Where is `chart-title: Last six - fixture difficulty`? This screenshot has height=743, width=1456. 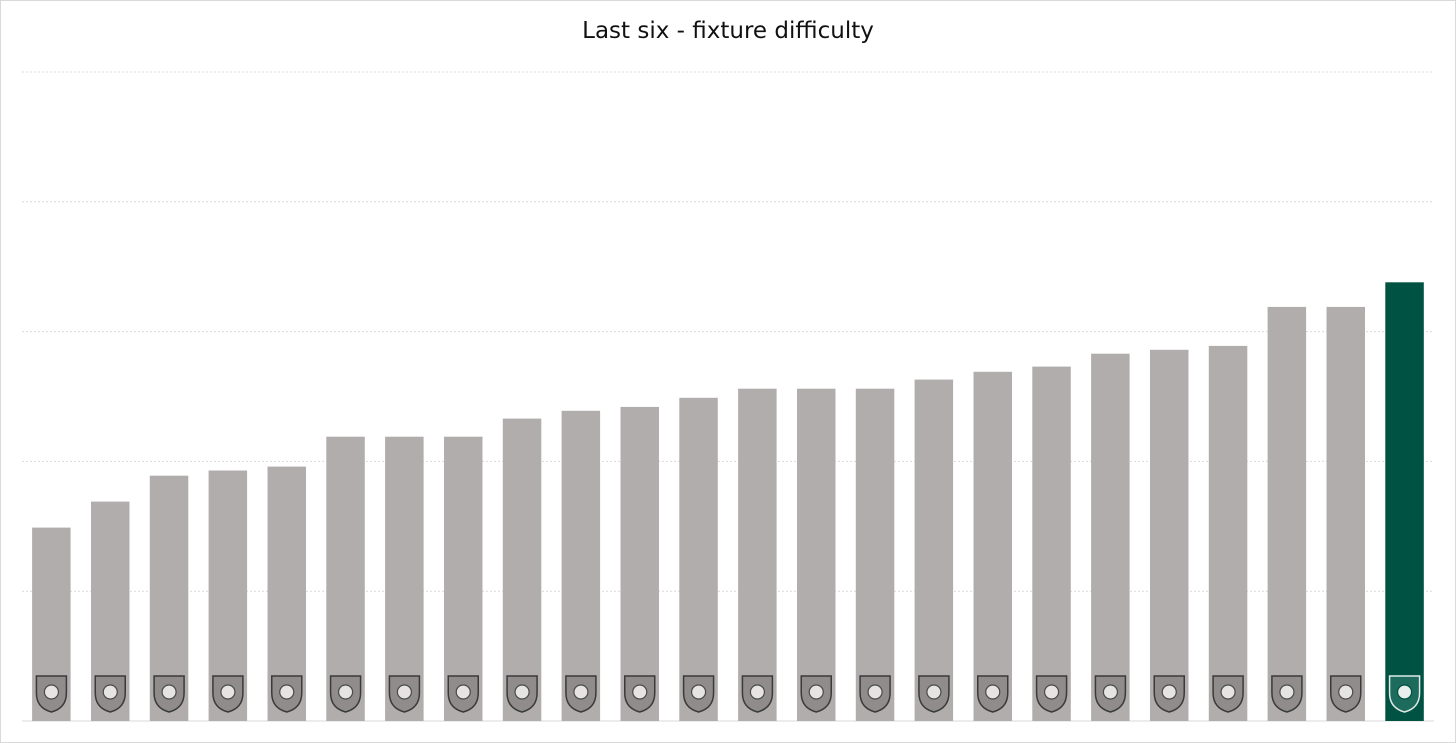
chart-title: Last six - fixture difficulty is located at coordinates (728, 31).